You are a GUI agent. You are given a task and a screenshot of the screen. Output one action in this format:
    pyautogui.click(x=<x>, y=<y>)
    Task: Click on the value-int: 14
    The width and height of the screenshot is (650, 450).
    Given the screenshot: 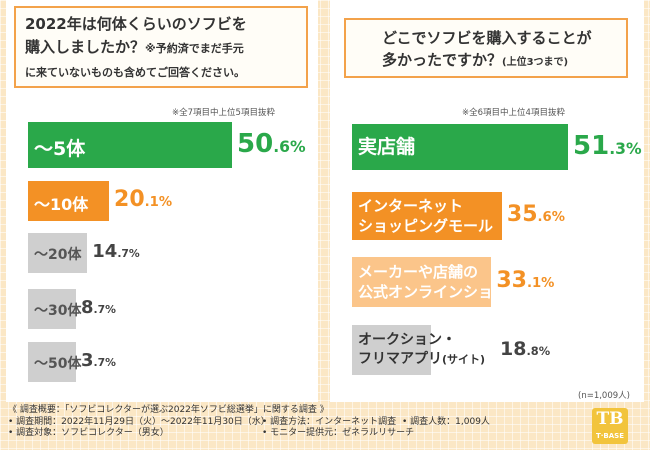 What is the action you would take?
    pyautogui.click(x=105, y=251)
    